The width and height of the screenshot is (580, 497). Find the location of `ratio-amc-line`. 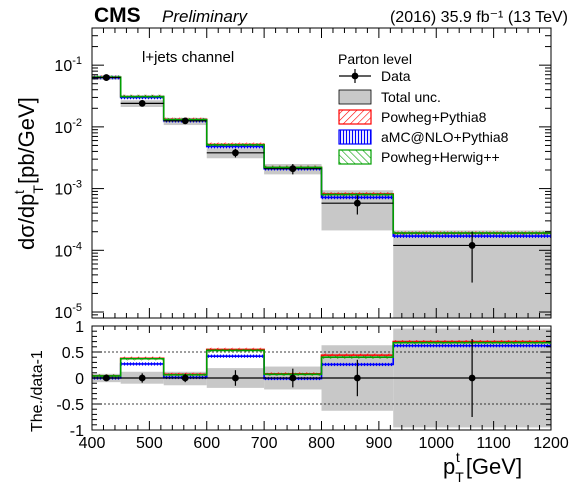

ratio-amc-line is located at coordinates (321, 362).